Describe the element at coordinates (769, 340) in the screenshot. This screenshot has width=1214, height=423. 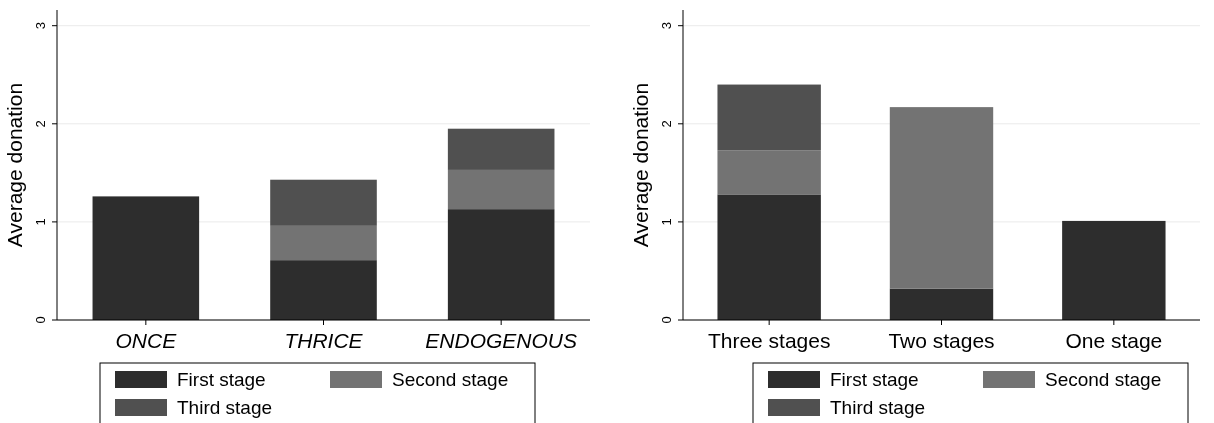
I see `x-tick-label: Three stages` at that location.